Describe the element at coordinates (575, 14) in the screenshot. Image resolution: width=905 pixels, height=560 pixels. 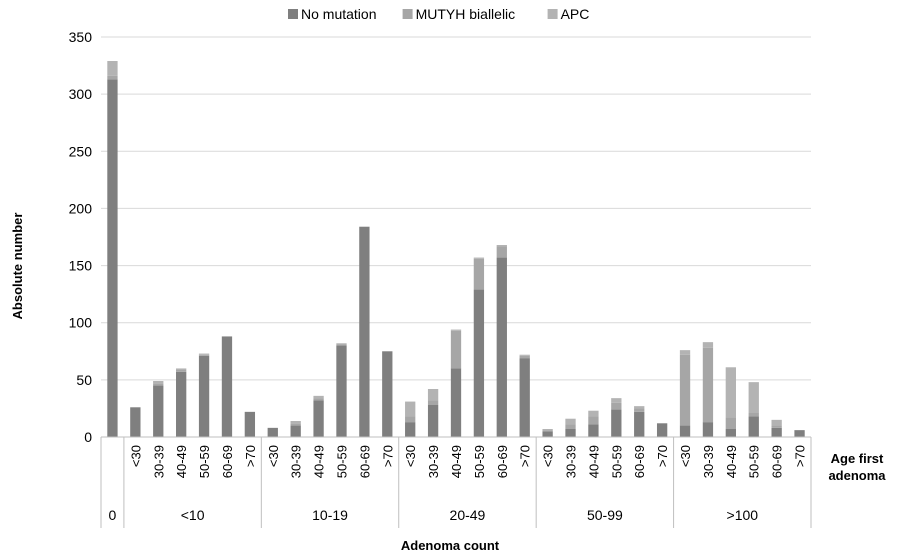
I see `legend-label: APC` at that location.